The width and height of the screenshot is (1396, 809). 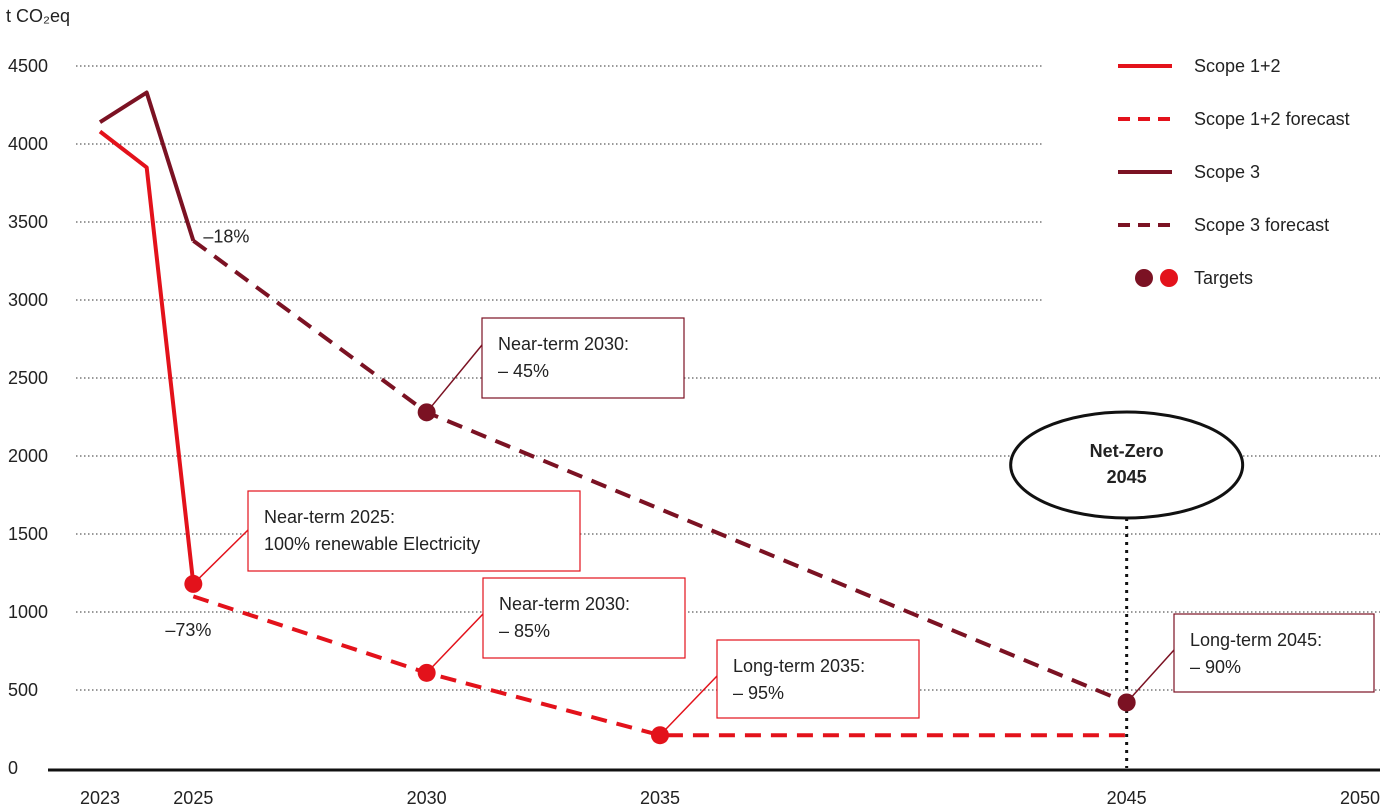 I want to click on annotation-text: – 85%, so click(x=524, y=631).